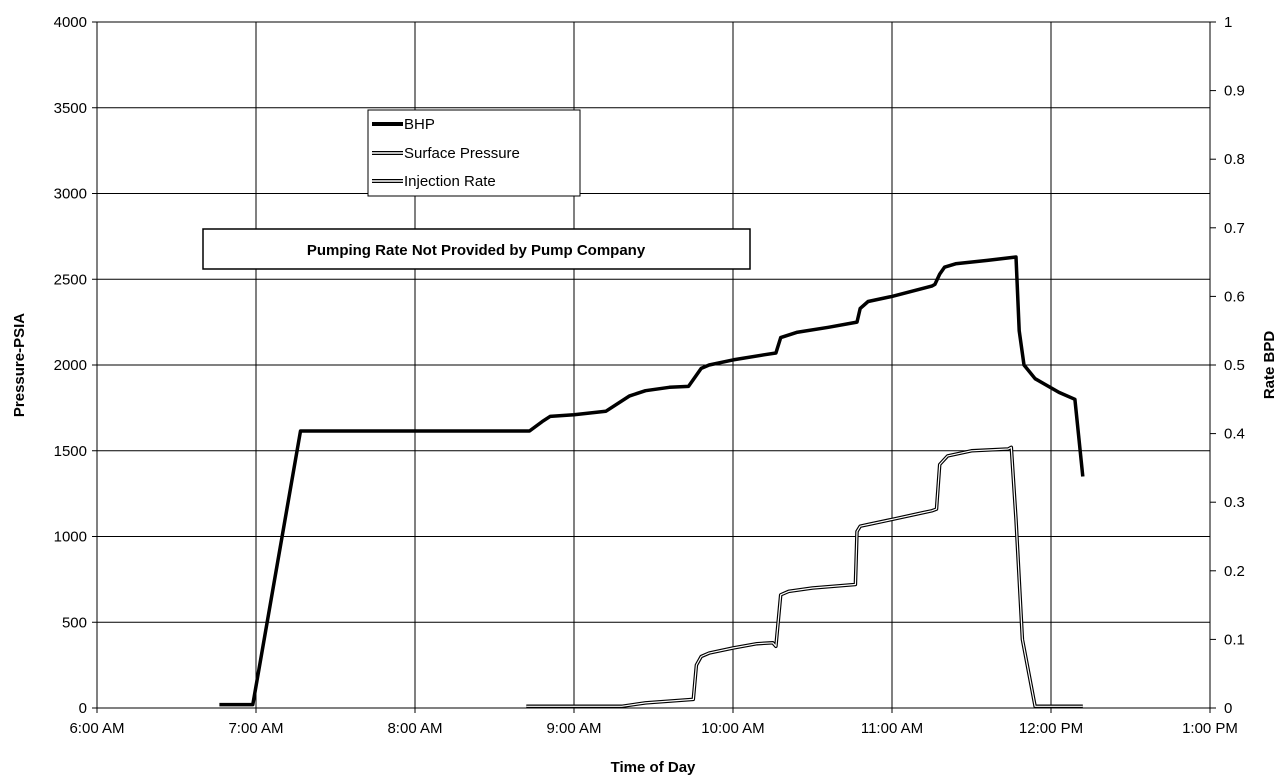  Describe the element at coordinates (419, 124) in the screenshot. I see `legend-label-bhp: BHP` at that location.